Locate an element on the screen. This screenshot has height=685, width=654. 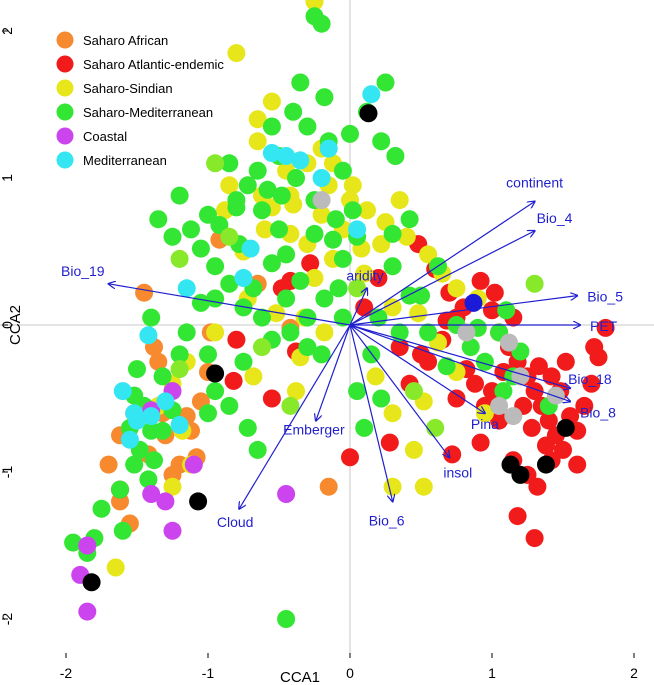
arrow-label: aridity is located at coordinates (364, 275).